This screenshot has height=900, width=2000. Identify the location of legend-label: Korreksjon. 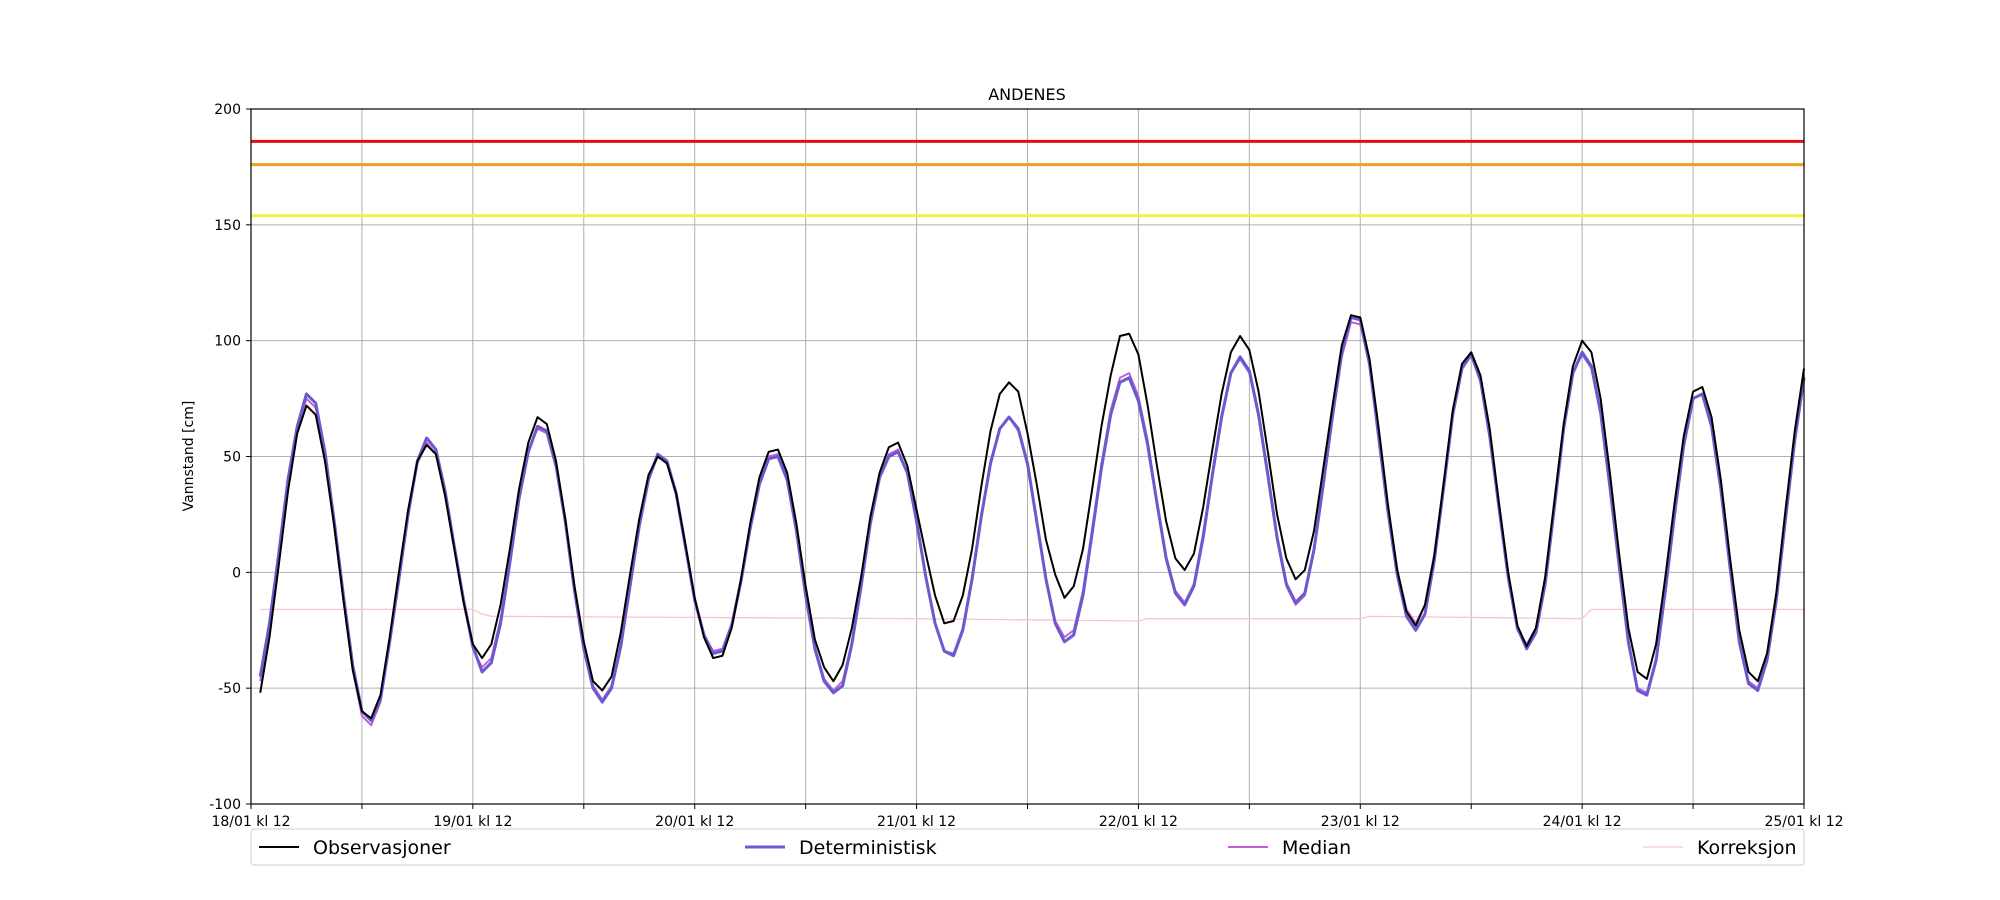
(1747, 848).